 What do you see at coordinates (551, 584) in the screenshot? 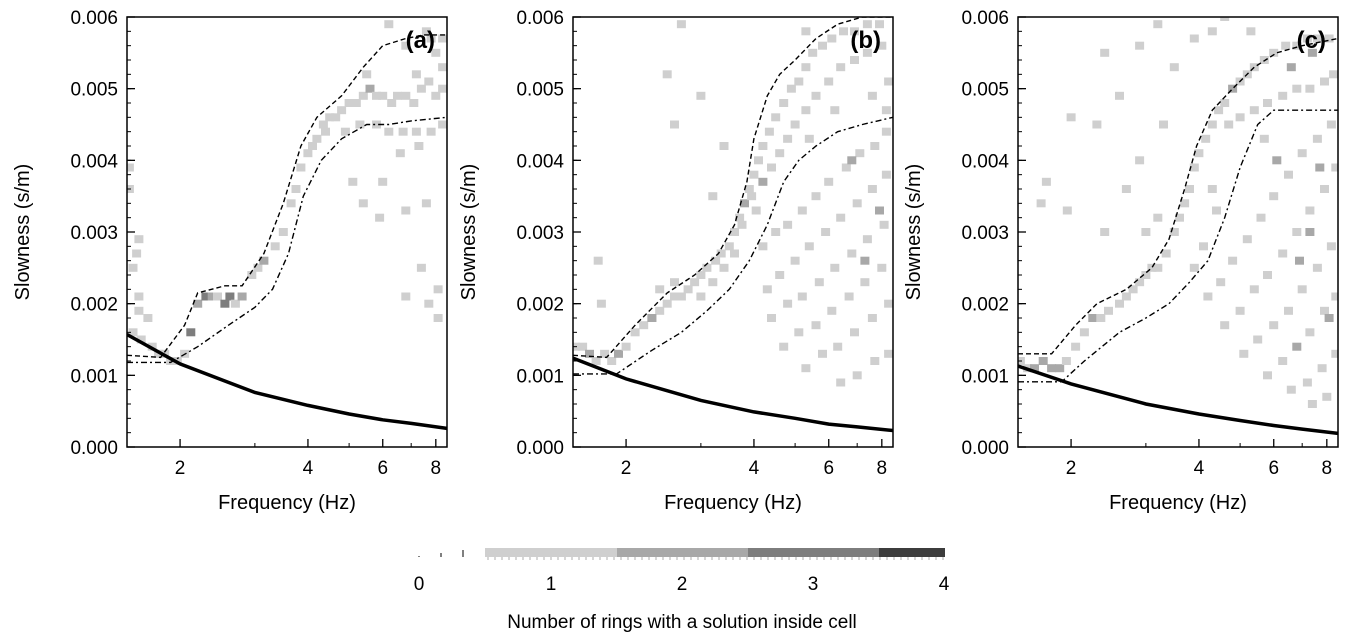
I see `colorbar-tick-label: 1` at bounding box center [551, 584].